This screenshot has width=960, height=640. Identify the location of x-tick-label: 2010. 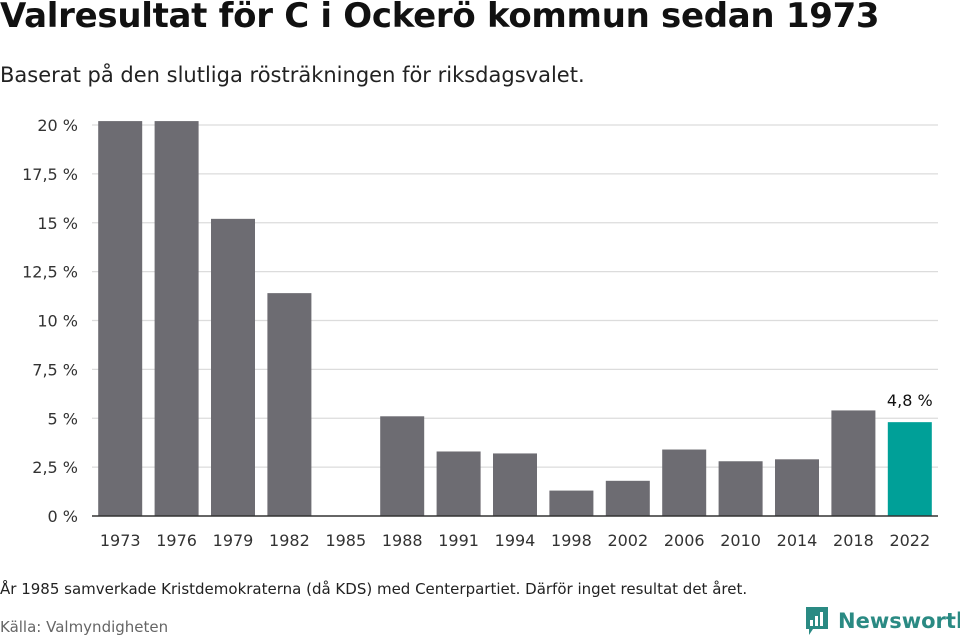
(740, 540).